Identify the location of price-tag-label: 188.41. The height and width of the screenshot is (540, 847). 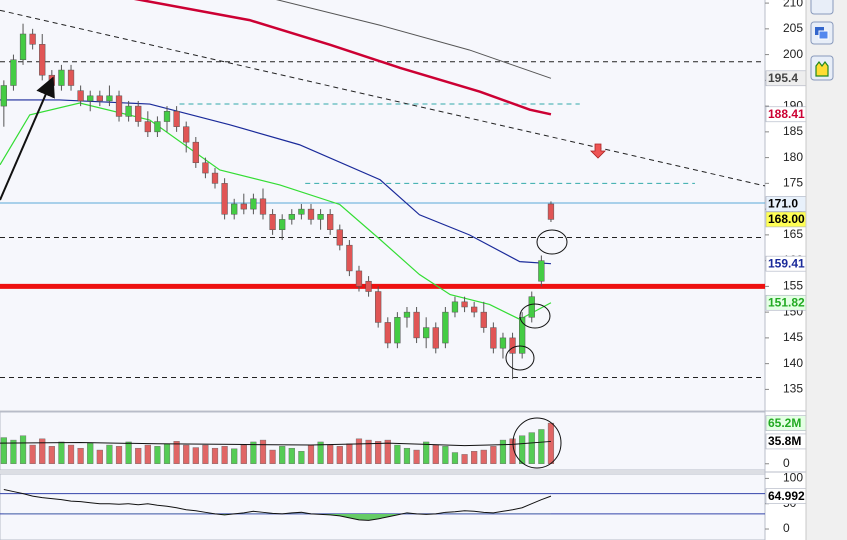
(786, 114).